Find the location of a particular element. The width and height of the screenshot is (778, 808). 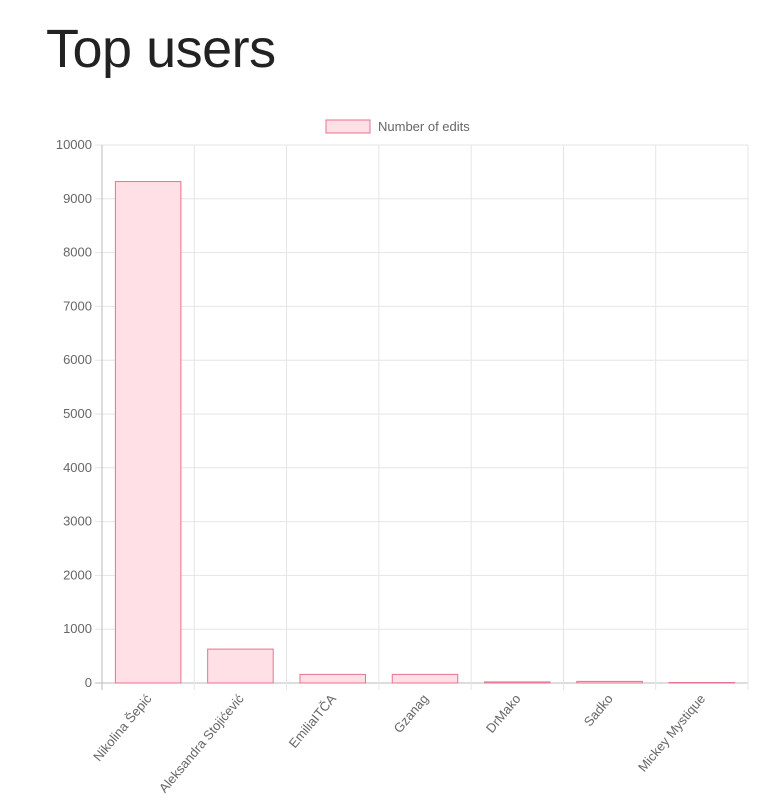

y-tick-label: 1000 is located at coordinates (77, 628).